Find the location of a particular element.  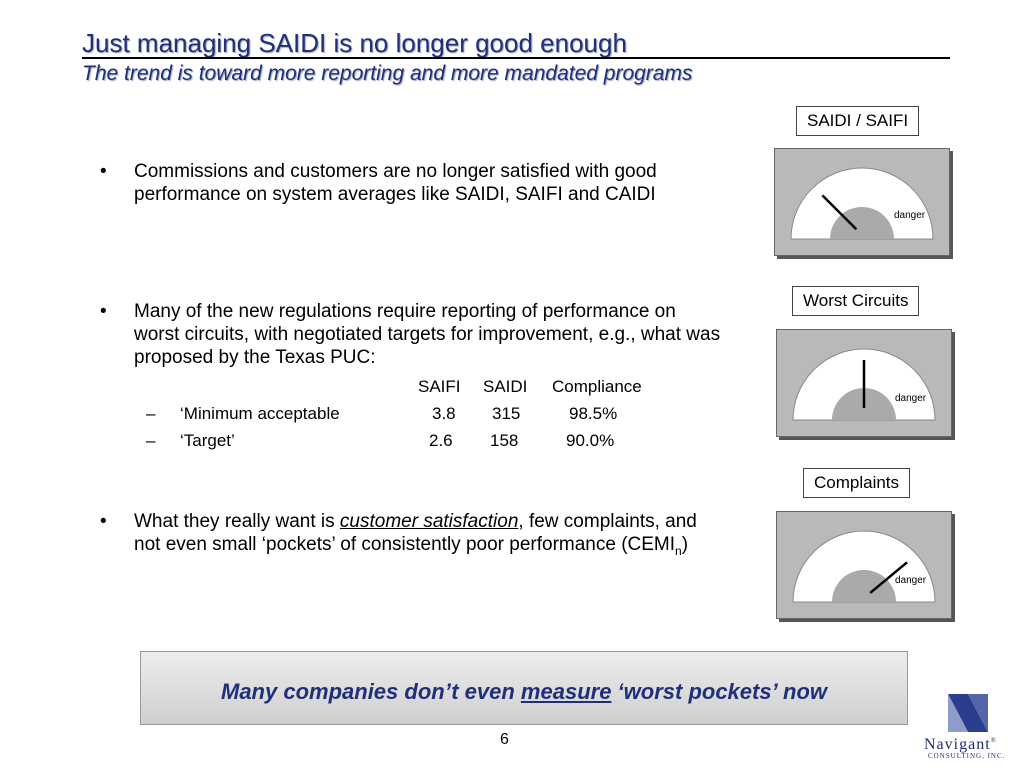

navigant-logo-icon is located at coordinates (968, 713).